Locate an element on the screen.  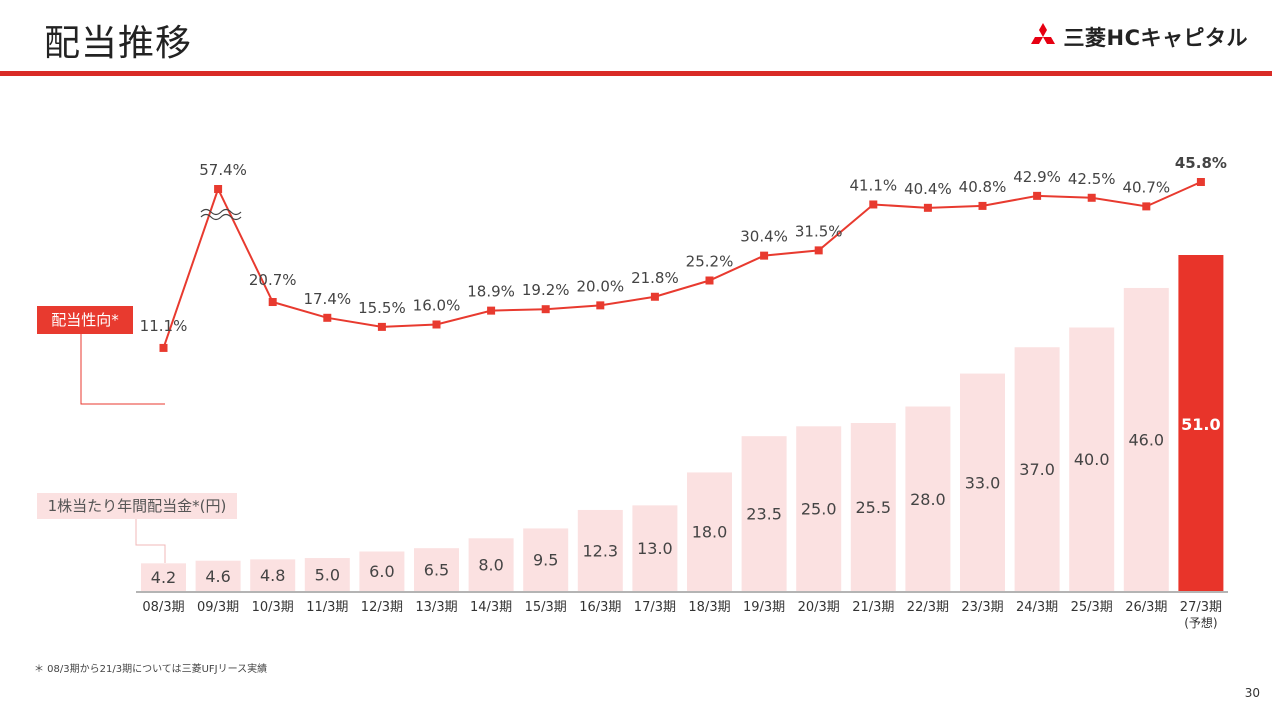
line-value-label: 41.1% is located at coordinates (873, 185).